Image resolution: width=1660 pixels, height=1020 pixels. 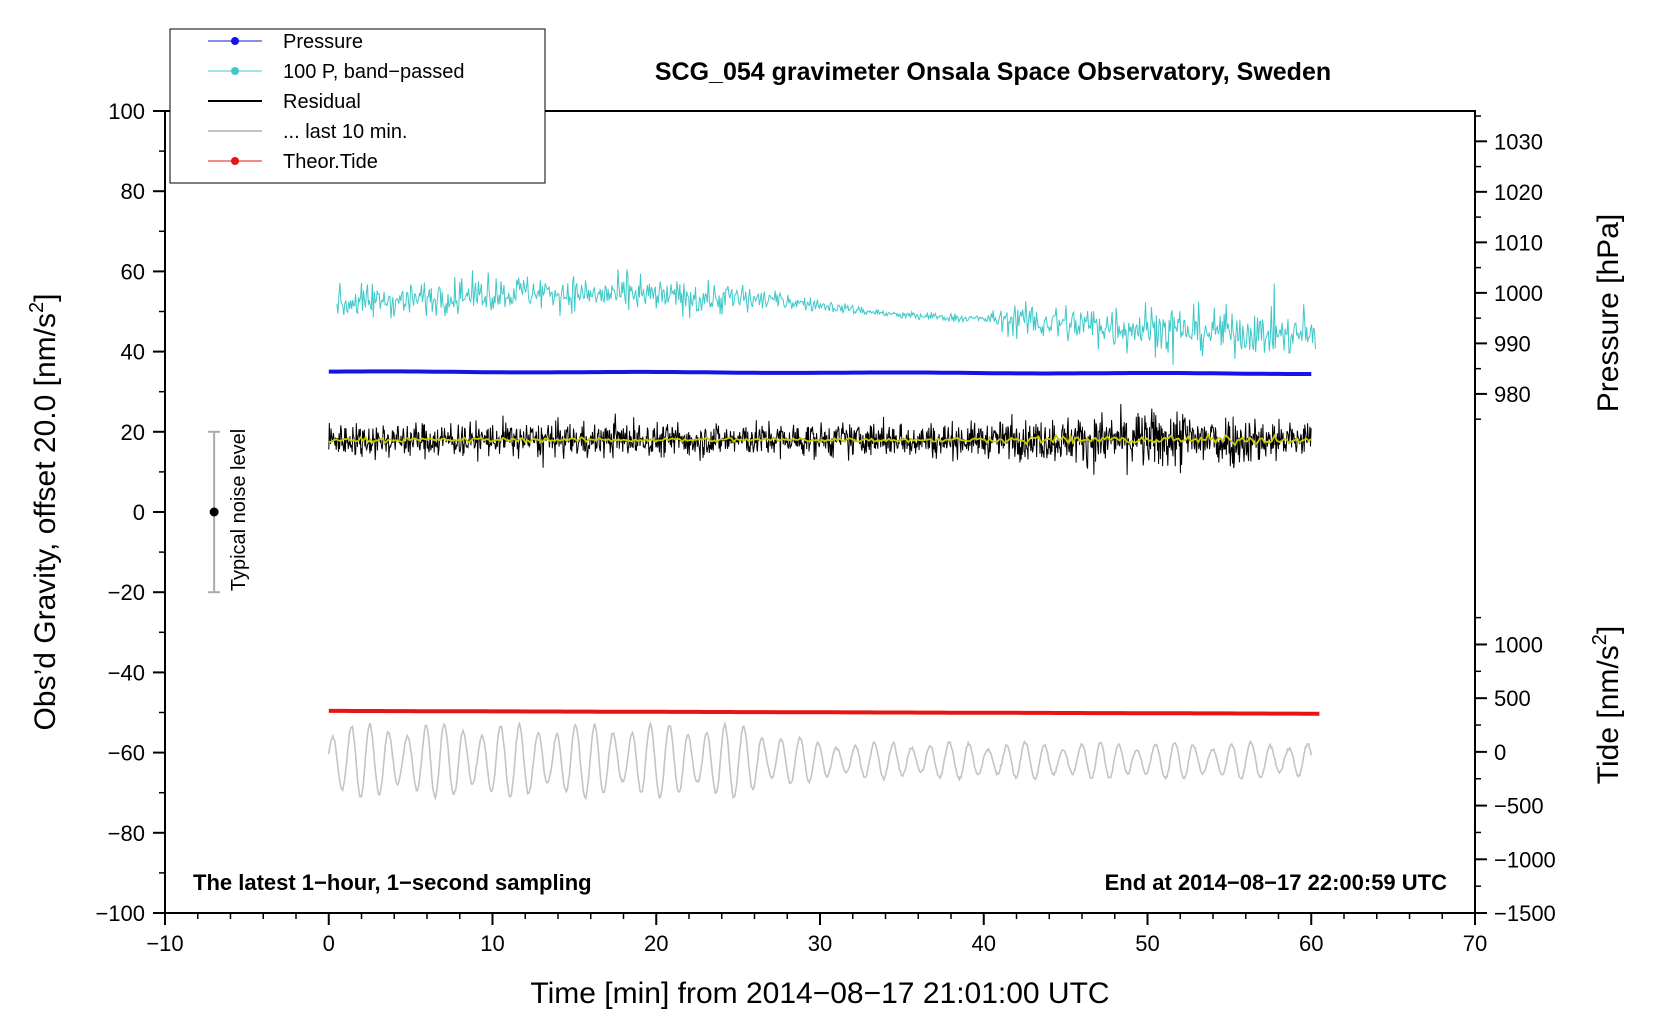 I want to click on pressure-tick-label: 1030, so click(x=1518, y=141).